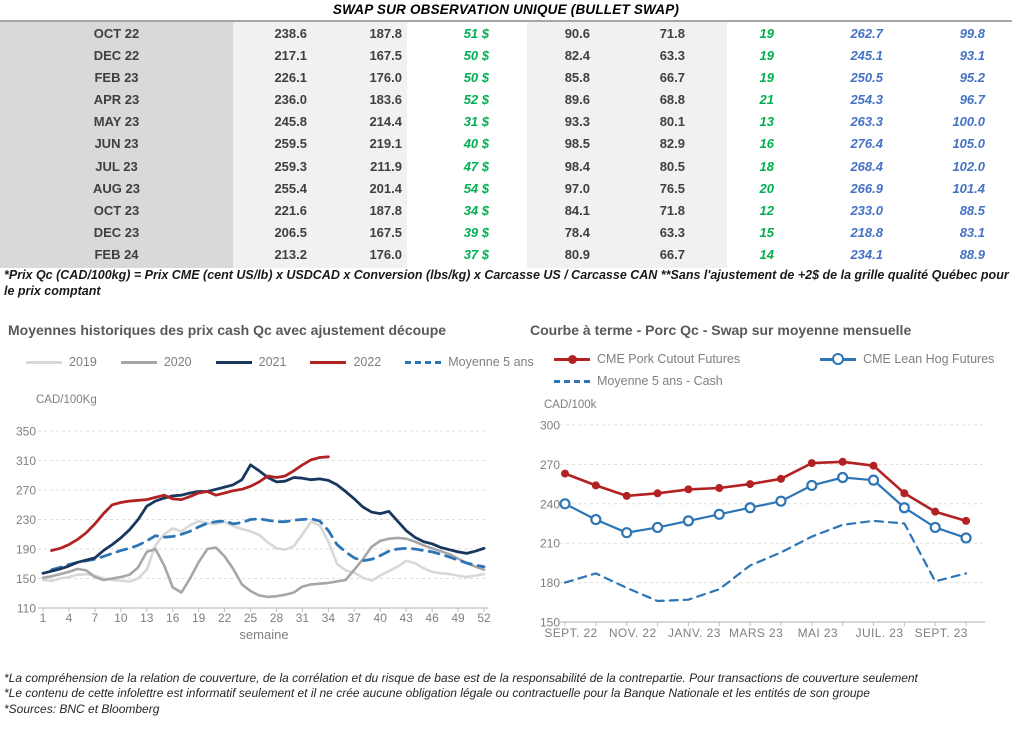 The height and width of the screenshot is (734, 1024). Describe the element at coordinates (633, 633) in the screenshot. I see `svg-text: NOV. 22` at that location.